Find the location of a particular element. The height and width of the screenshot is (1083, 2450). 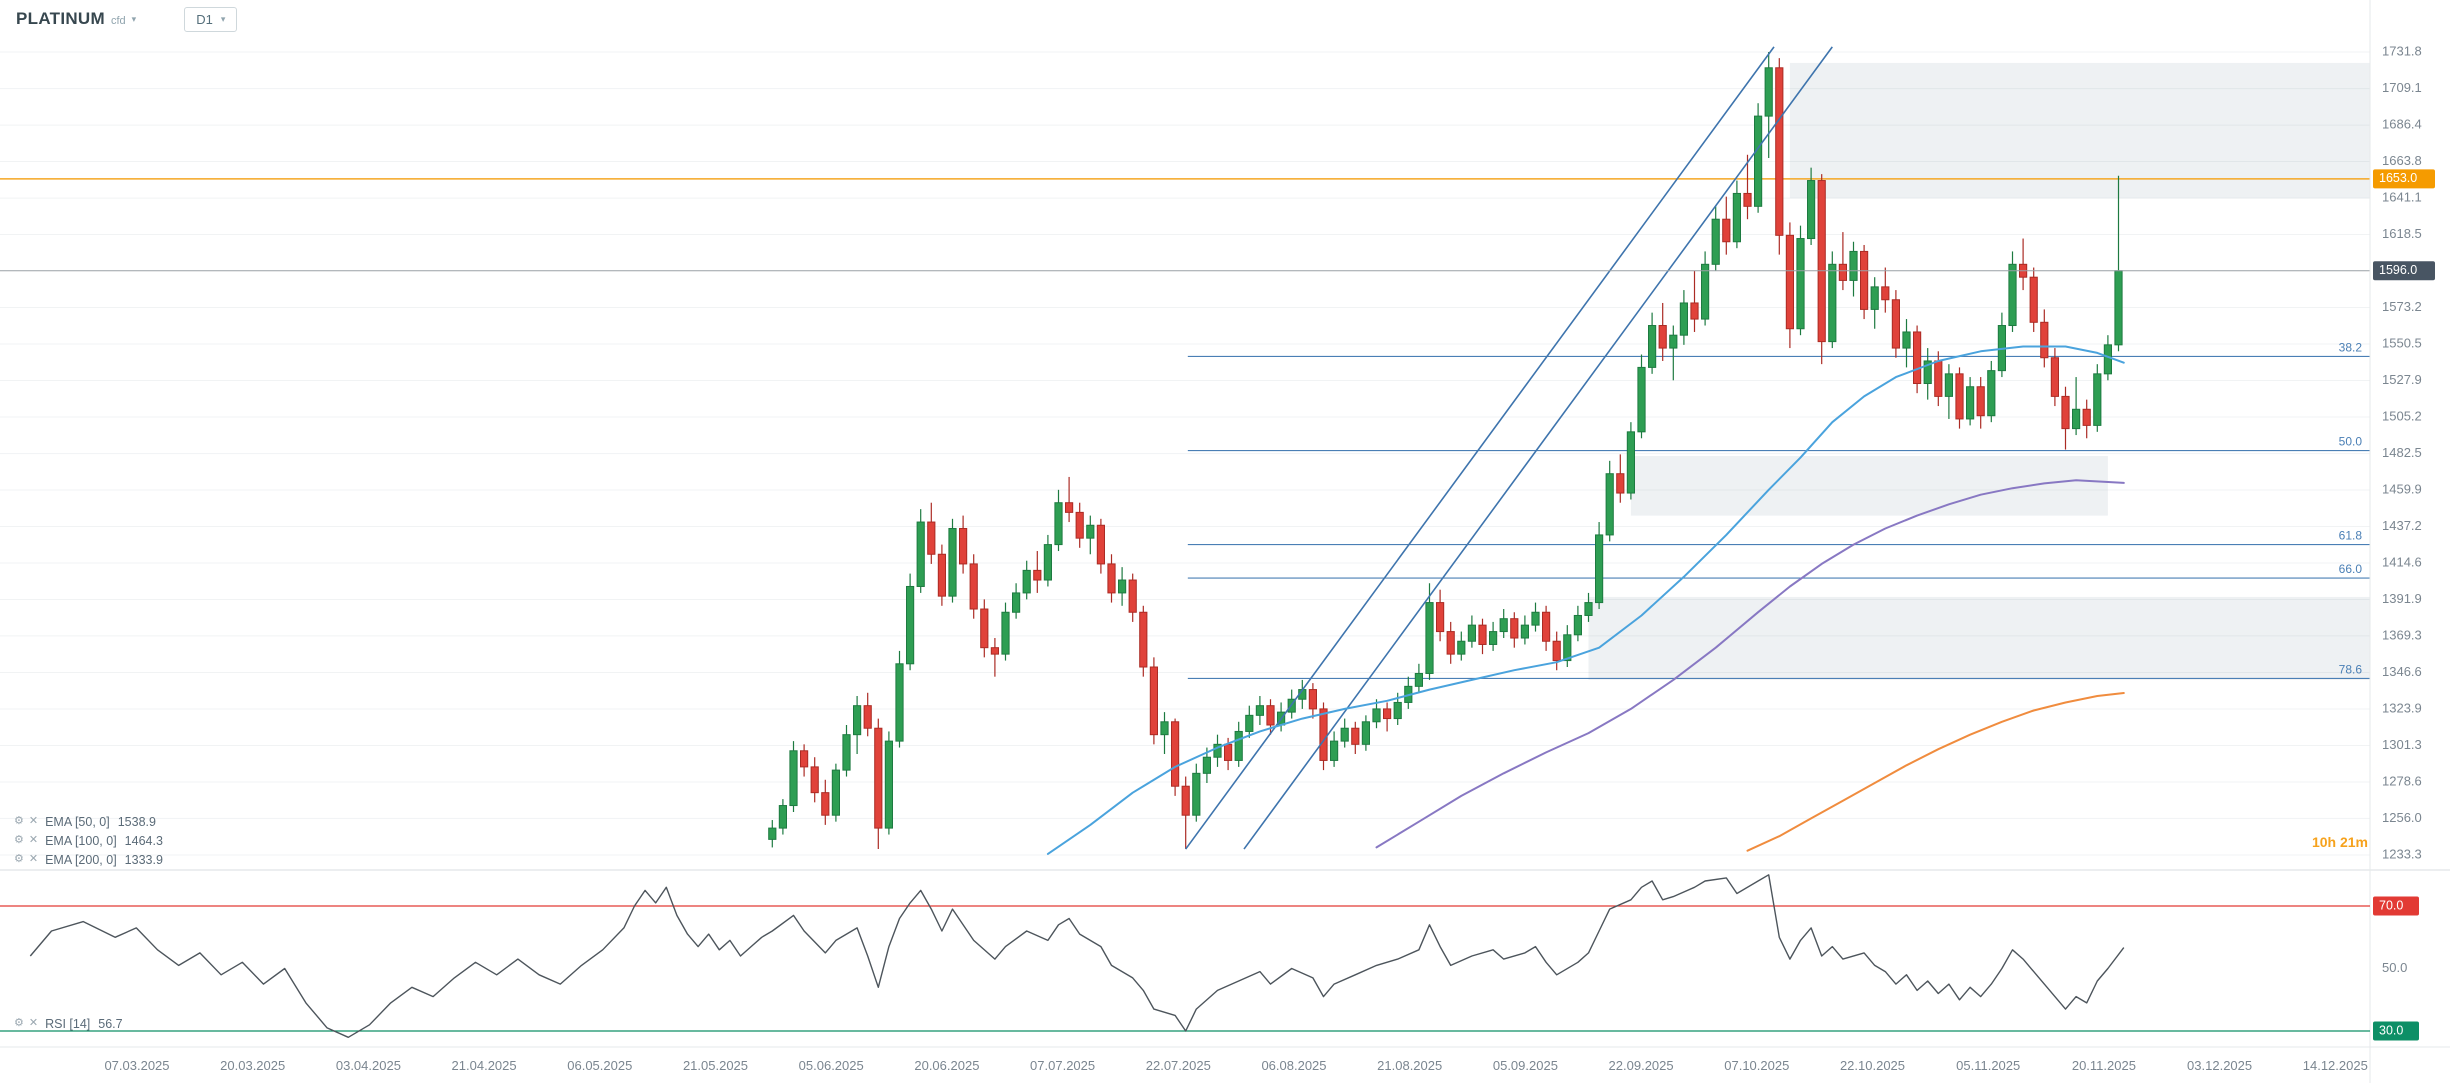

ema-100-line is located at coordinates (1750, 664).